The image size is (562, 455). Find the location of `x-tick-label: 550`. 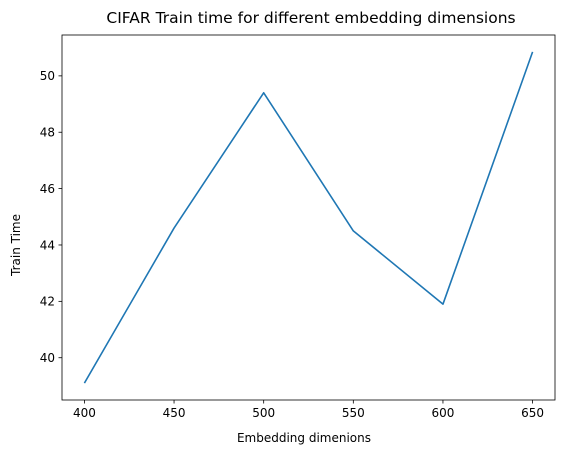

x-tick-label: 550 is located at coordinates (353, 413).